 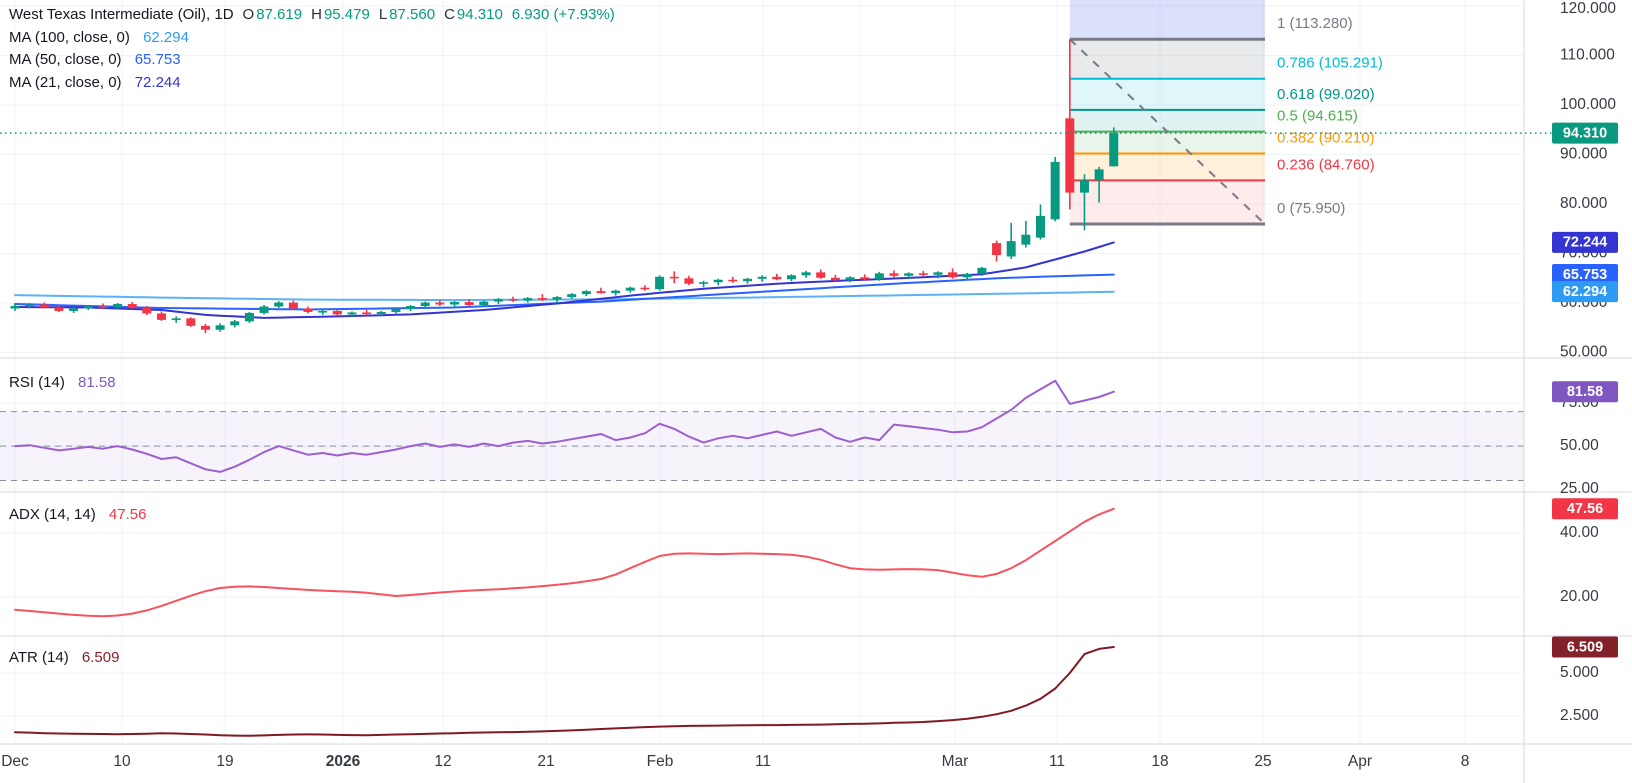 I want to click on adx-legend-row: ADX (14, 14) 47.56, so click(x=77, y=514).